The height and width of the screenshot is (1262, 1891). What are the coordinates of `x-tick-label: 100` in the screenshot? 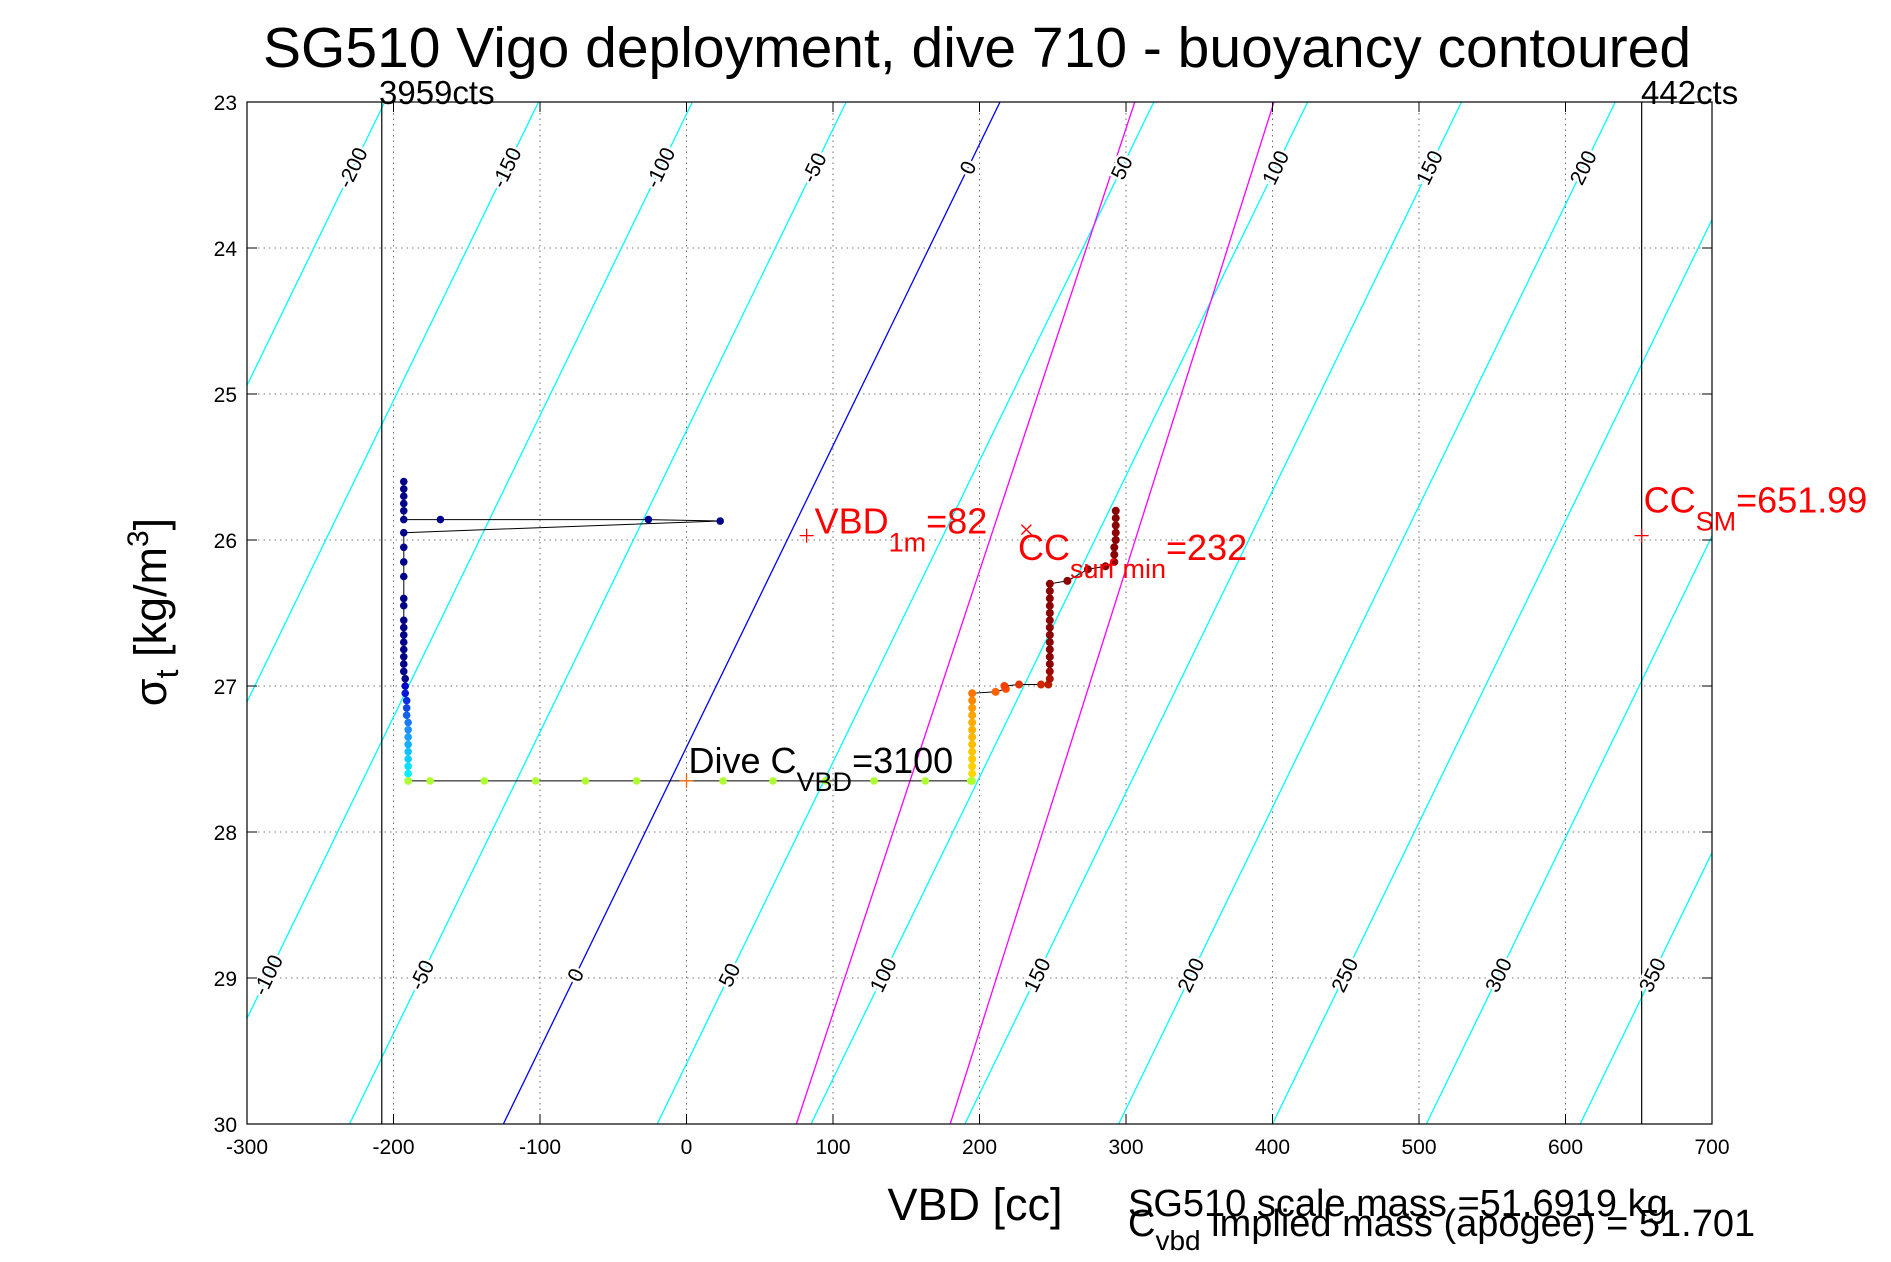 It's located at (832, 1147).